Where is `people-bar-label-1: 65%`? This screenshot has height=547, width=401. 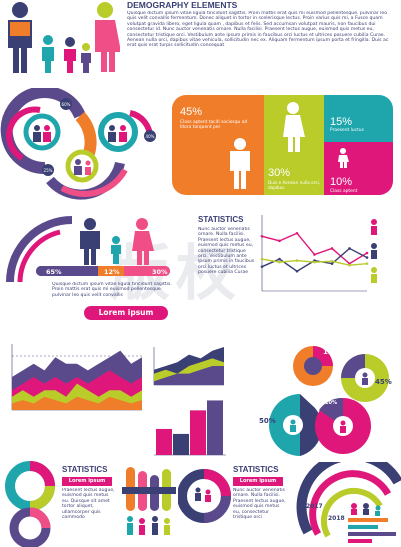 people-bar-label-1: 65% is located at coordinates (54, 272).